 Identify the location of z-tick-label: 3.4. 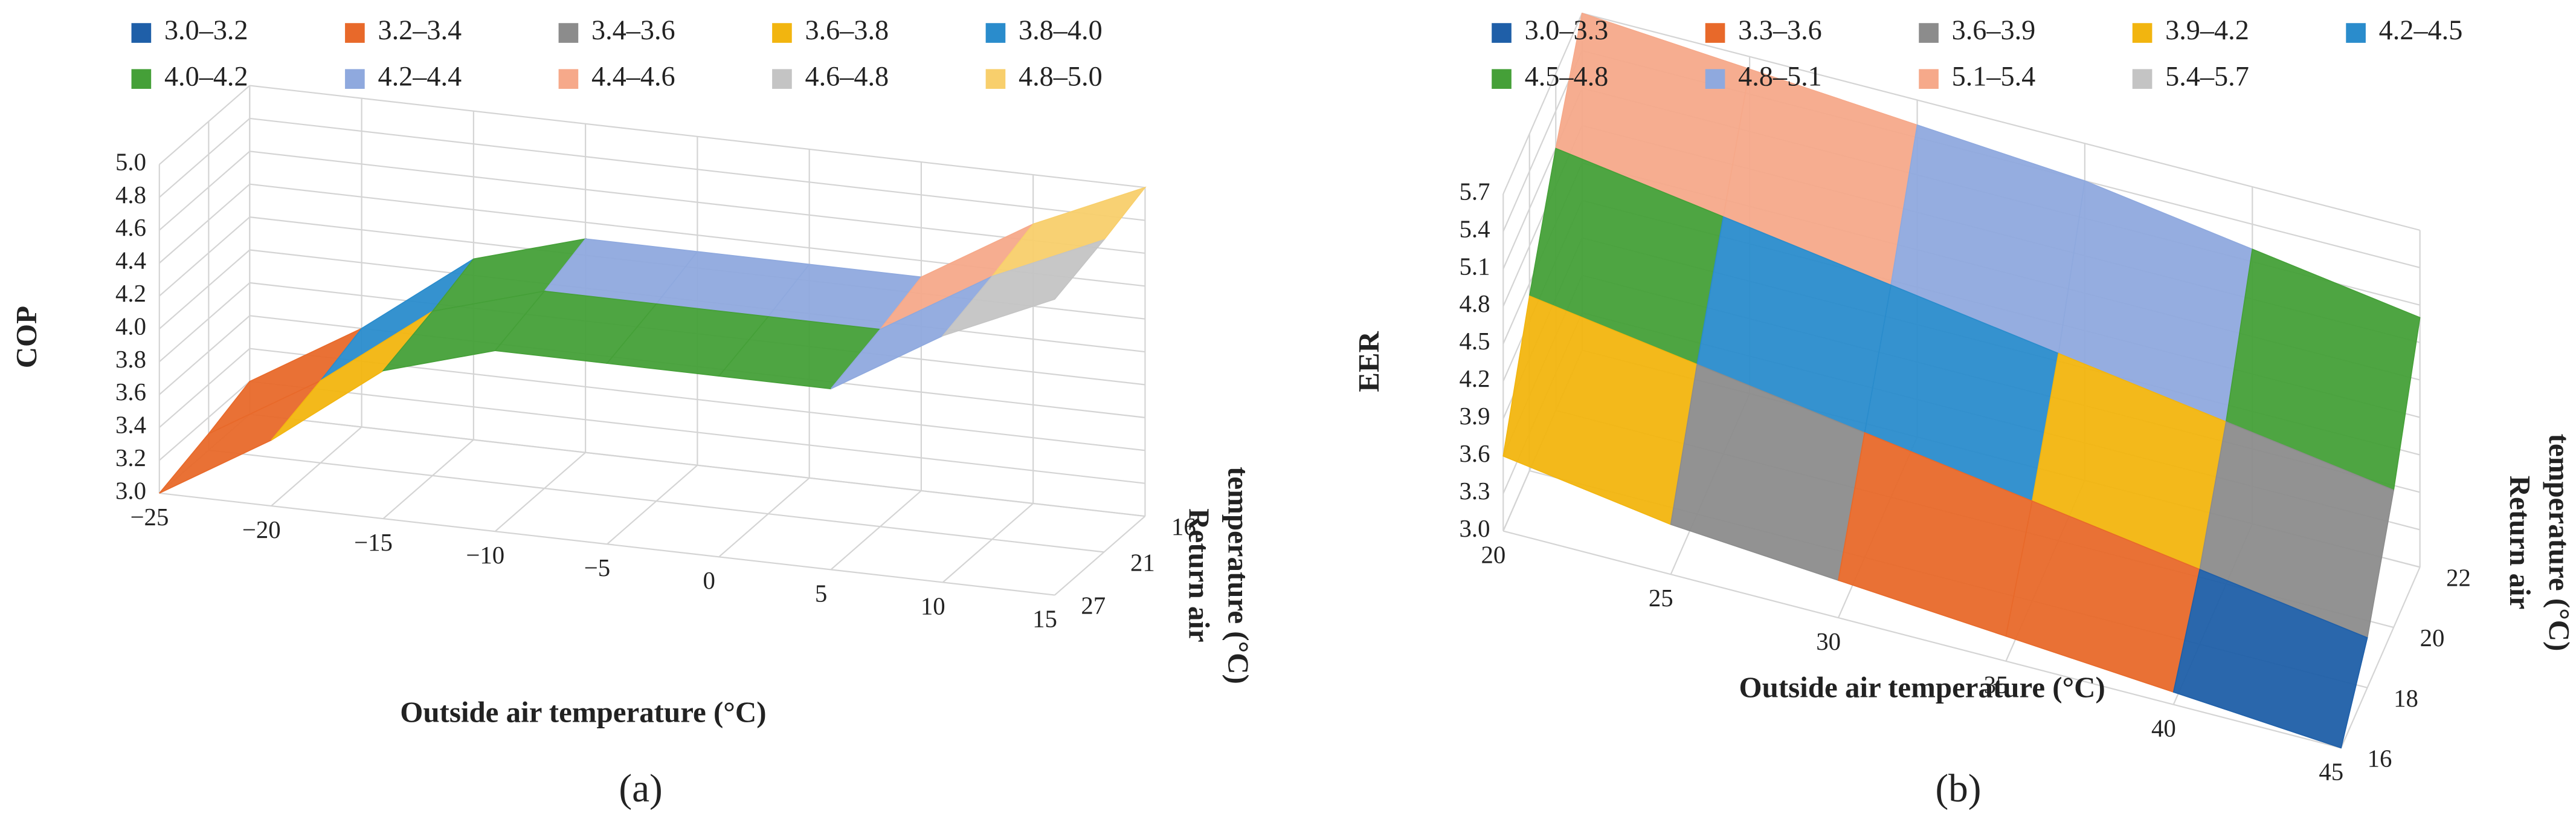
(130, 425).